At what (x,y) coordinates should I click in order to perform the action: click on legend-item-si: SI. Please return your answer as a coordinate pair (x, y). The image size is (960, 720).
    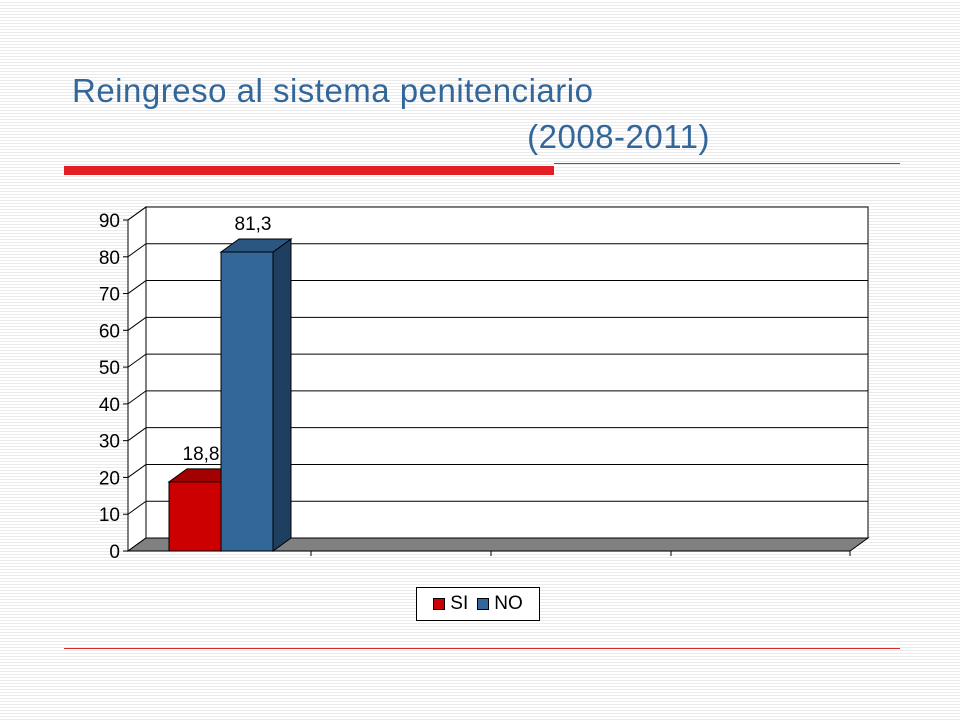
    Looking at the image, I should click on (450, 604).